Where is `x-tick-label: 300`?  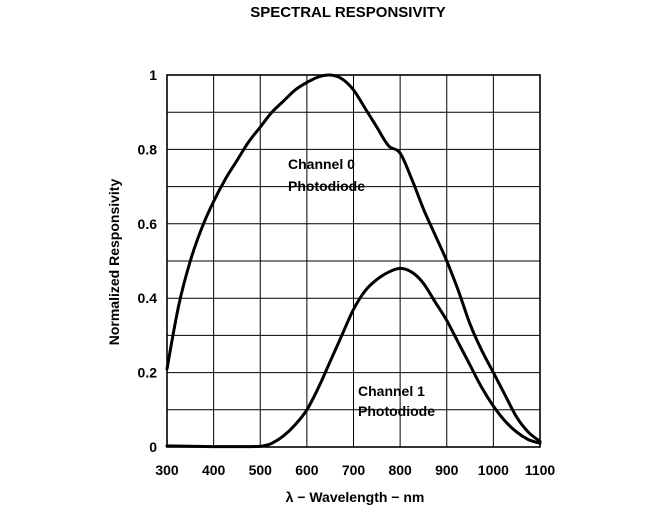
x-tick-label: 300 is located at coordinates (167, 470).